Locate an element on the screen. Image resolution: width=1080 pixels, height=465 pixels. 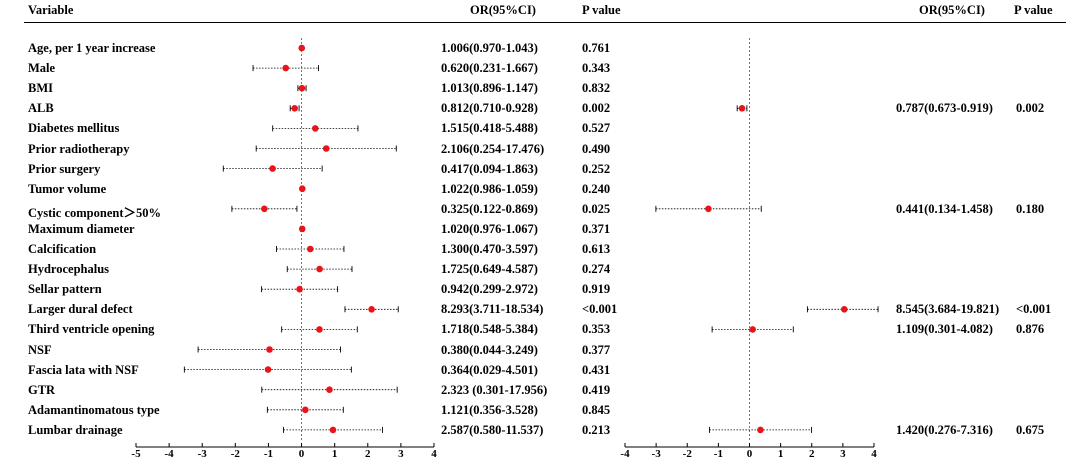
variable-label: Male is located at coordinates (42, 68).